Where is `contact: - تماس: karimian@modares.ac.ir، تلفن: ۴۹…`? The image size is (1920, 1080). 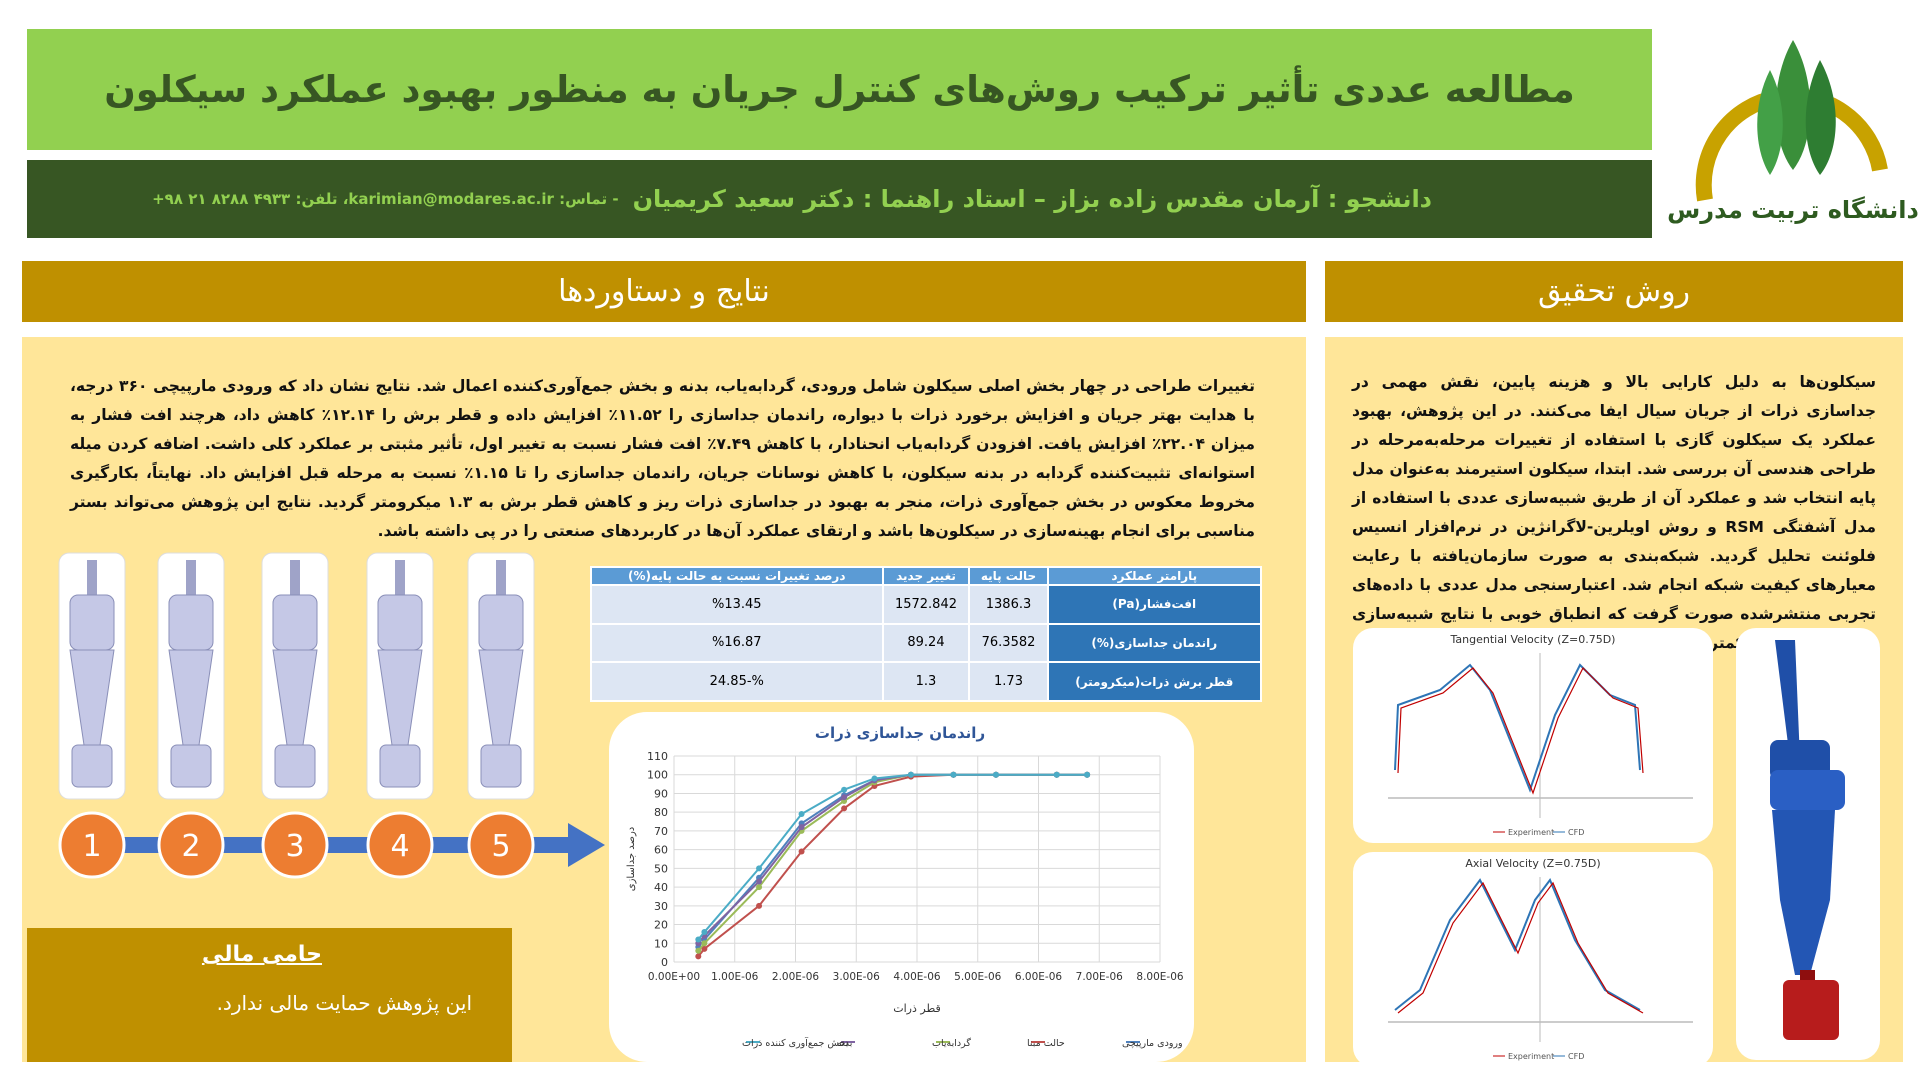 contact: - تماس: karimian@modares.ac.ir، تلفن: ۴۹… is located at coordinates (385, 199).